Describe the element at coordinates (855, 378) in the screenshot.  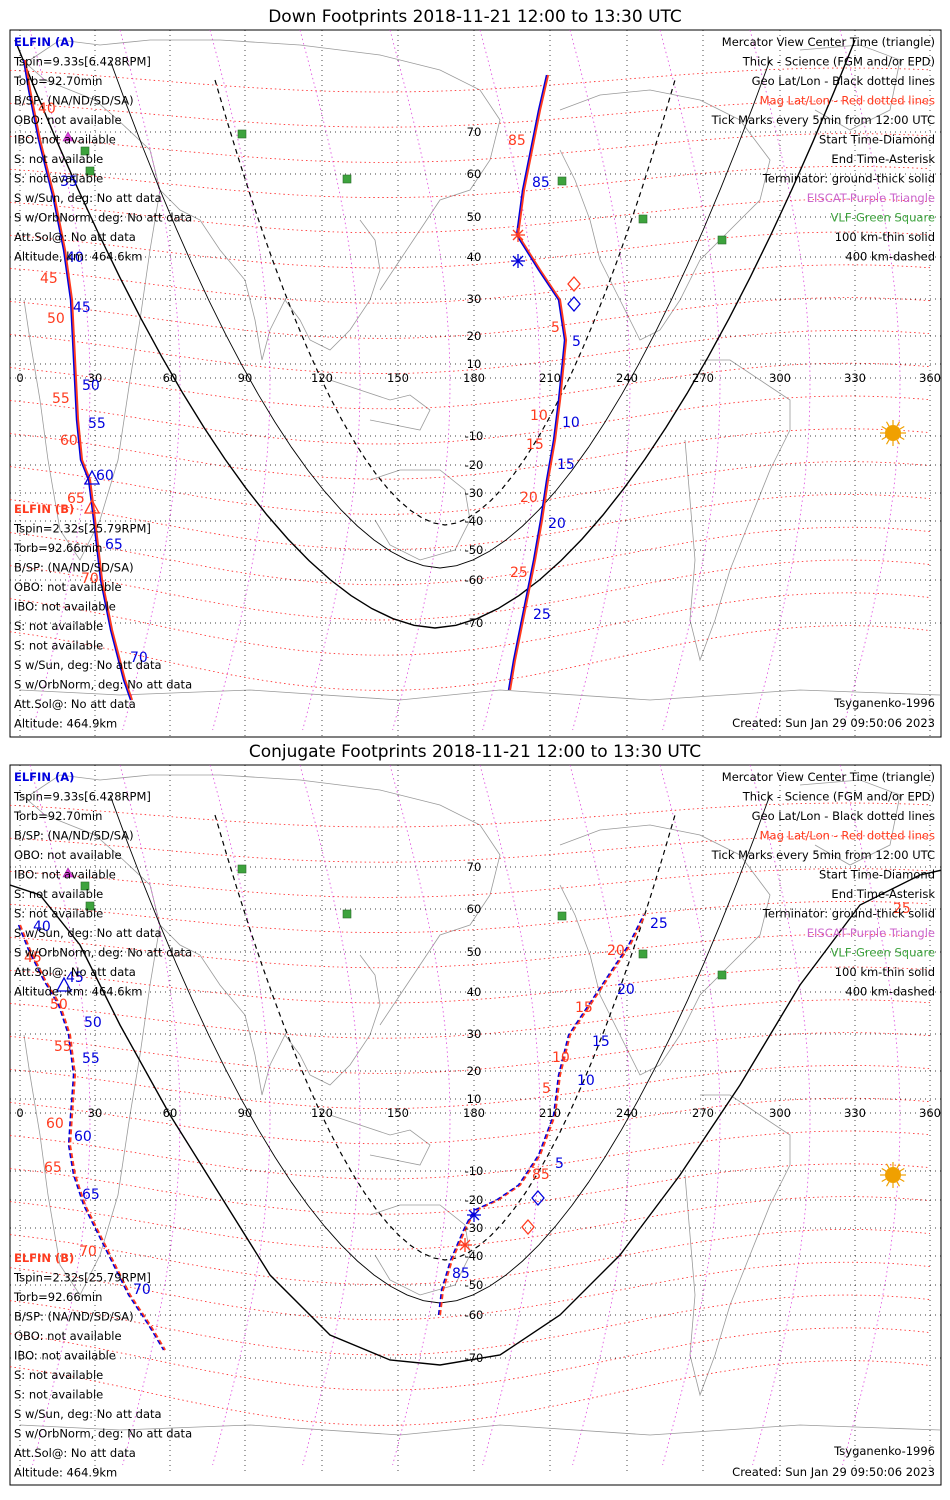
I see `lon-tick-label: 330` at that location.